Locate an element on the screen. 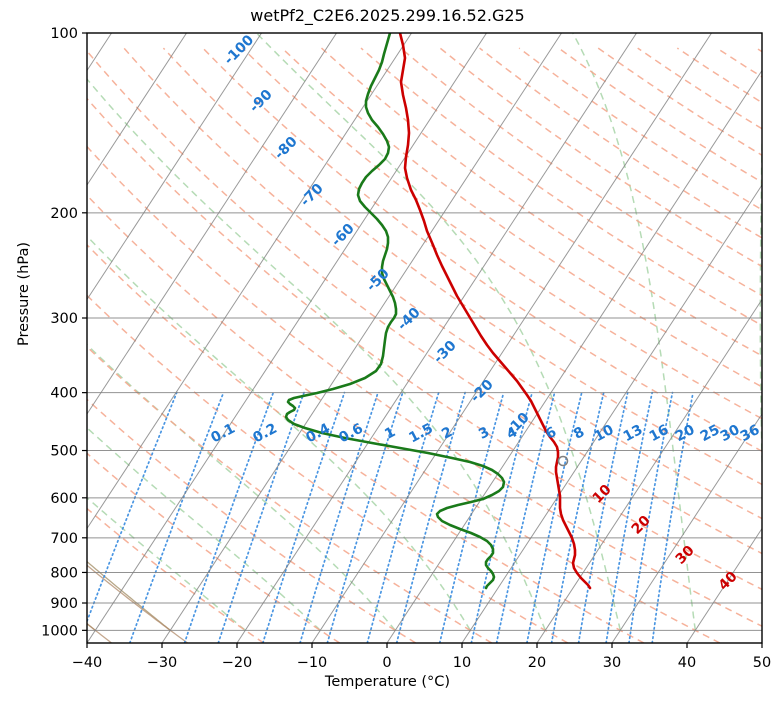  x-tick-label: −20 is located at coordinates (237, 663).